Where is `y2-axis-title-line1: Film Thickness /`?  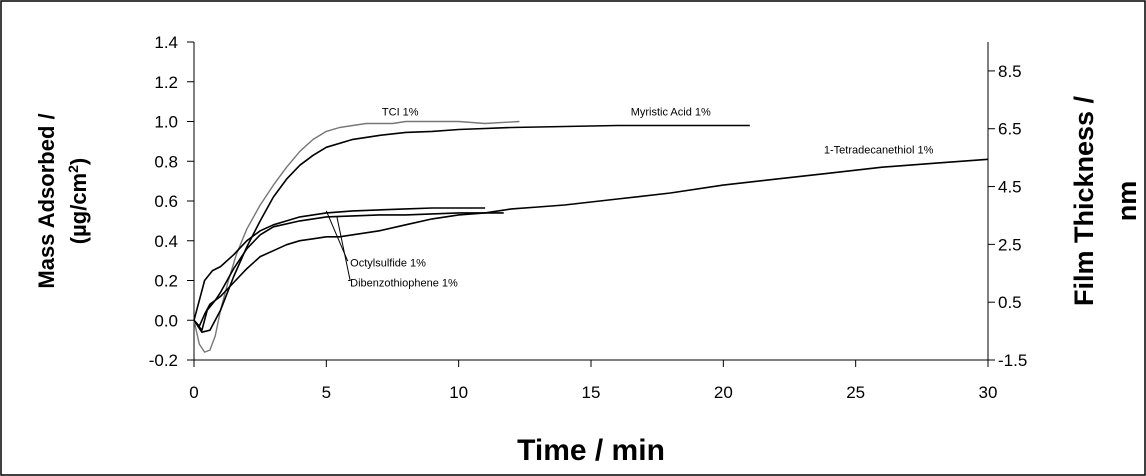 y2-axis-title-line1: Film Thickness / is located at coordinates (1084, 200).